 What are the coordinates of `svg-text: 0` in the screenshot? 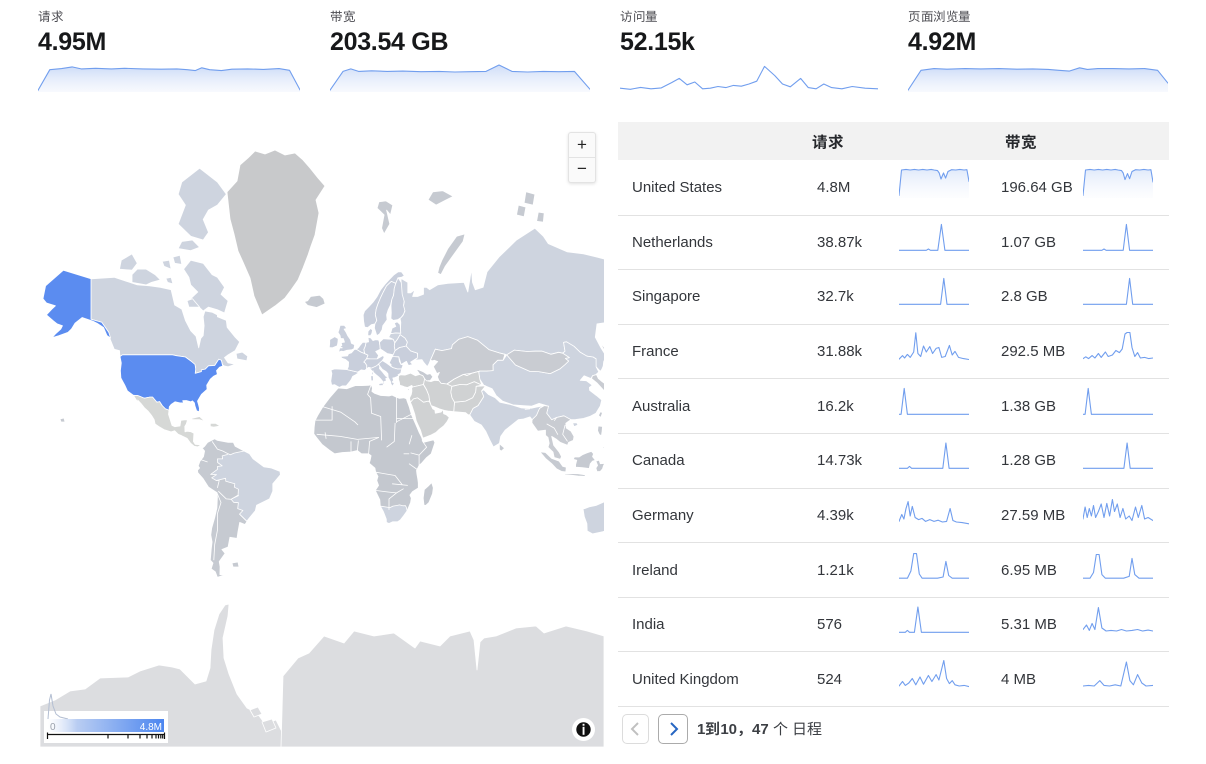 It's located at (53, 727).